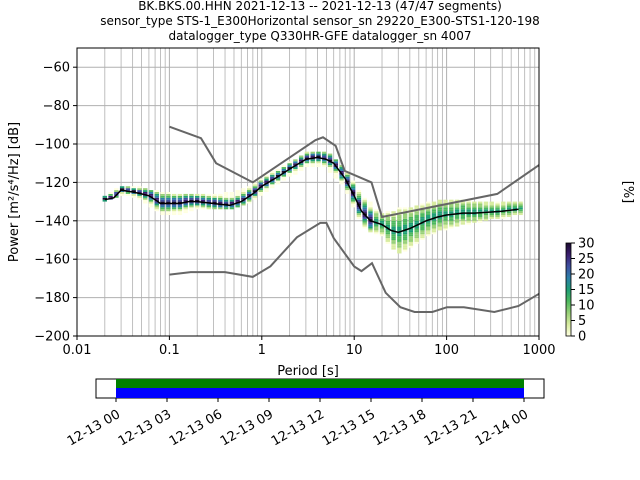  What do you see at coordinates (400, 428) in the screenshot?
I see `timeline-tick-label: 12-13 18` at bounding box center [400, 428].